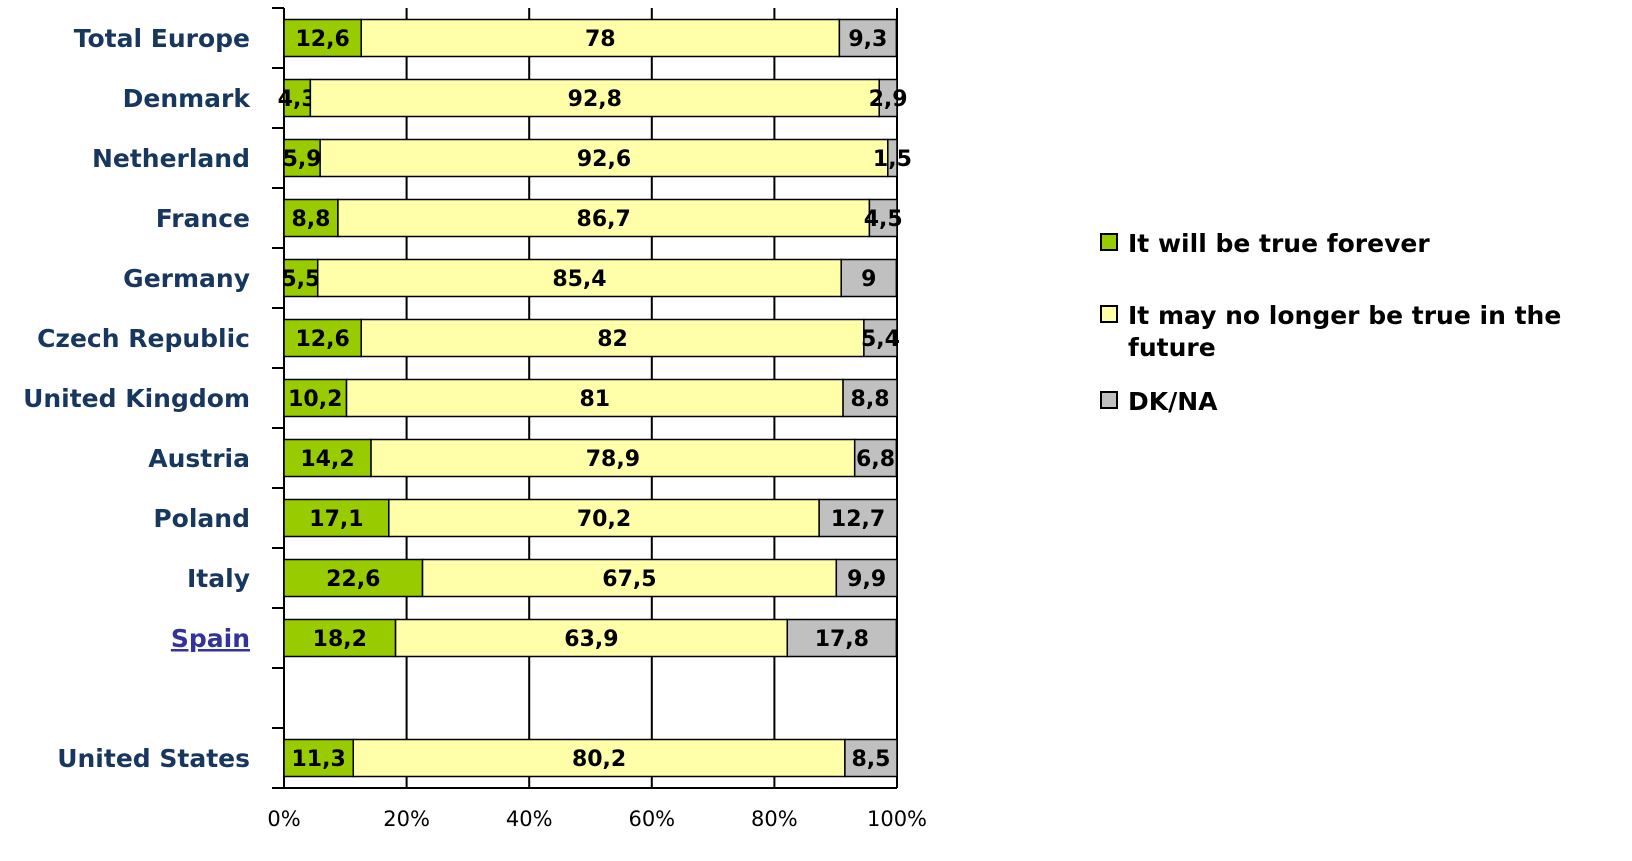  I want to click on data-label-1-4: 85,4, so click(579, 279).